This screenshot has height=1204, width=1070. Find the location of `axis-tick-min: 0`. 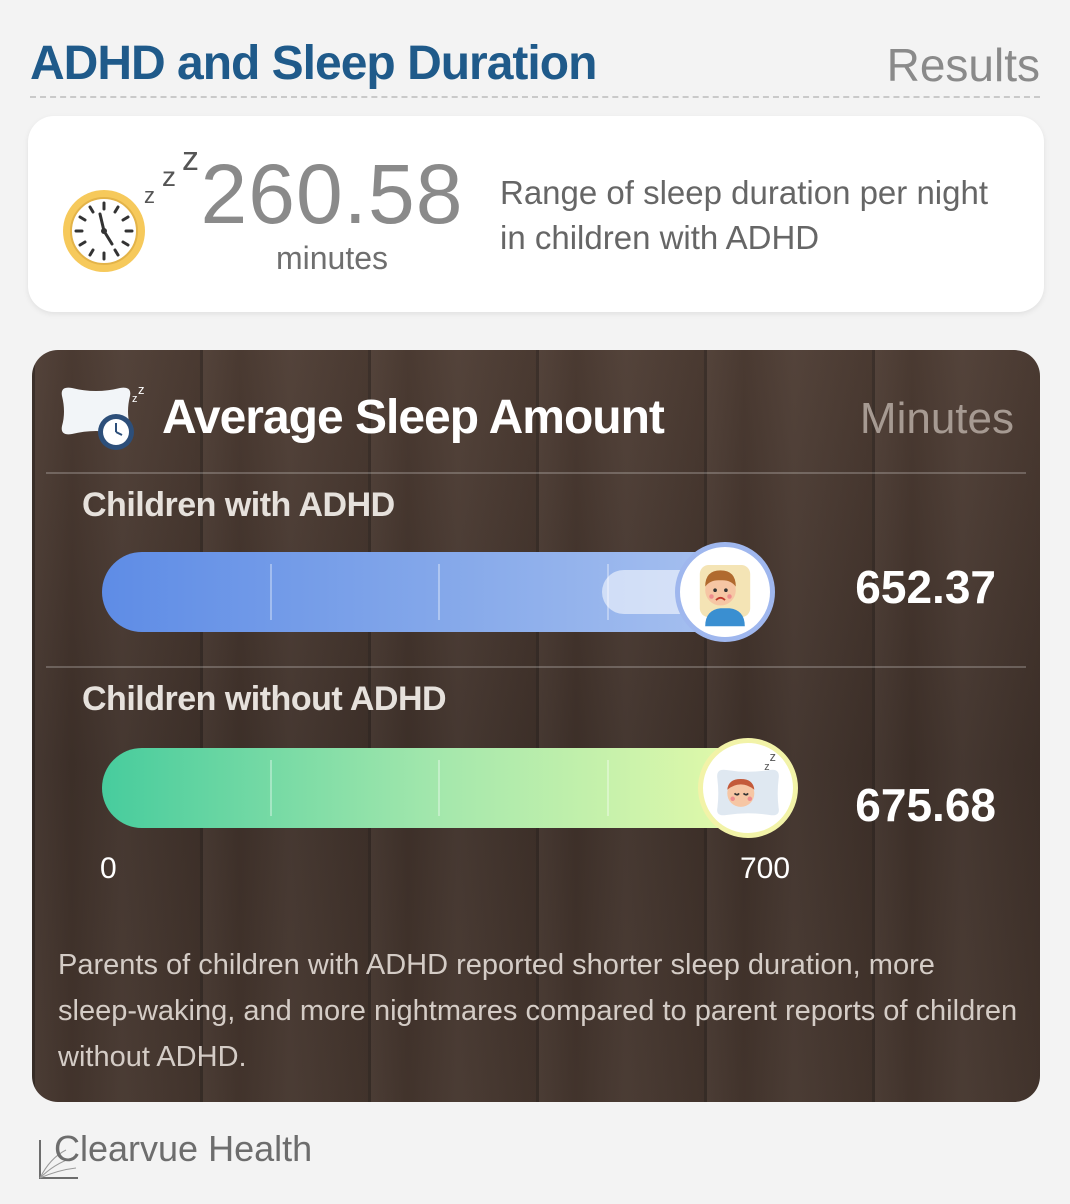

axis-tick-min: 0 is located at coordinates (108, 868).